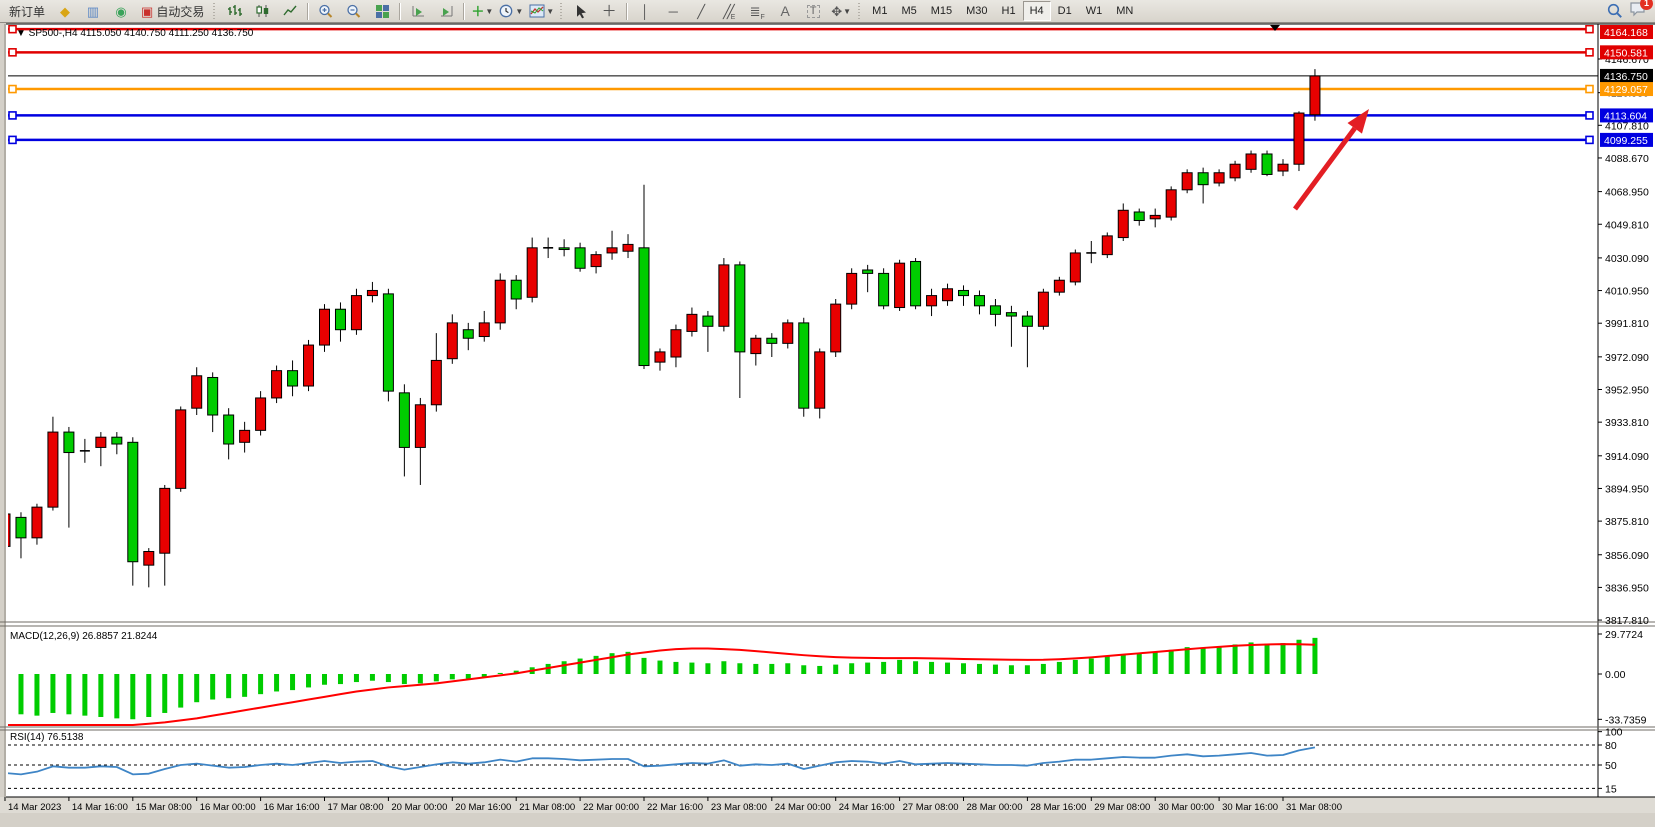 The height and width of the screenshot is (827, 1655). I want to click on rsi-pane, so click(801, 766).